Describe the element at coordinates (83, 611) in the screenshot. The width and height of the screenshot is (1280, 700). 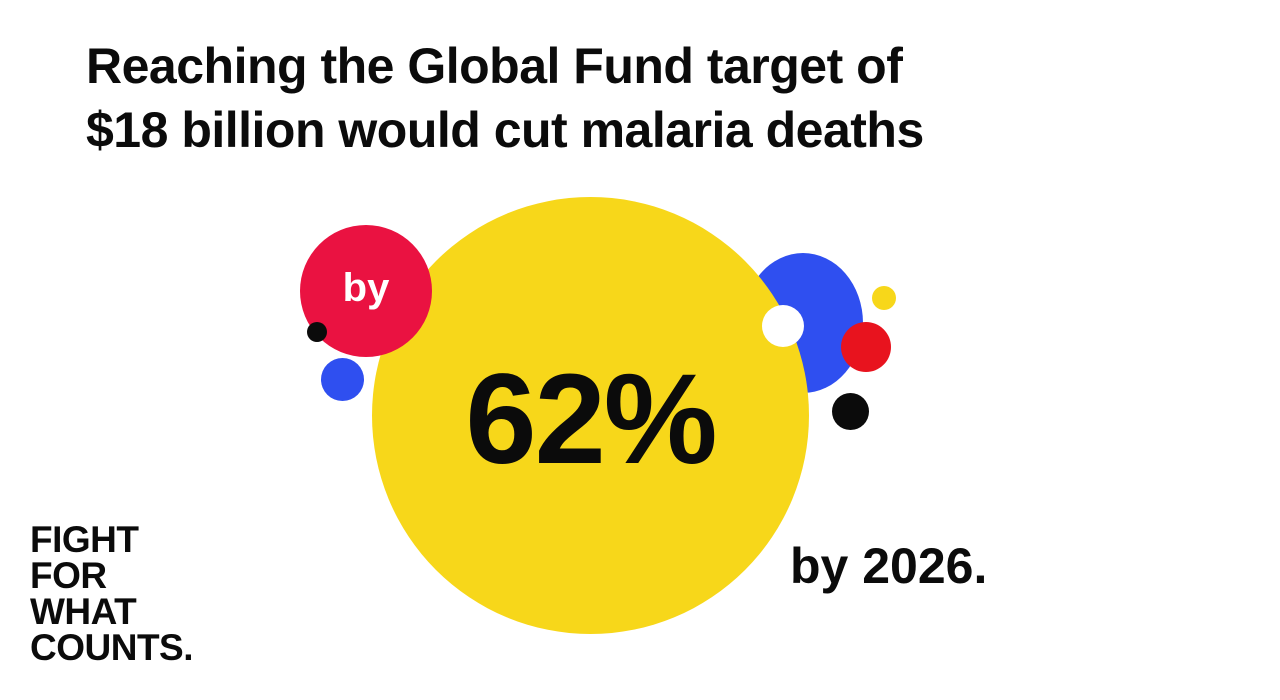
I see `logo-line-3: WHAT` at that location.